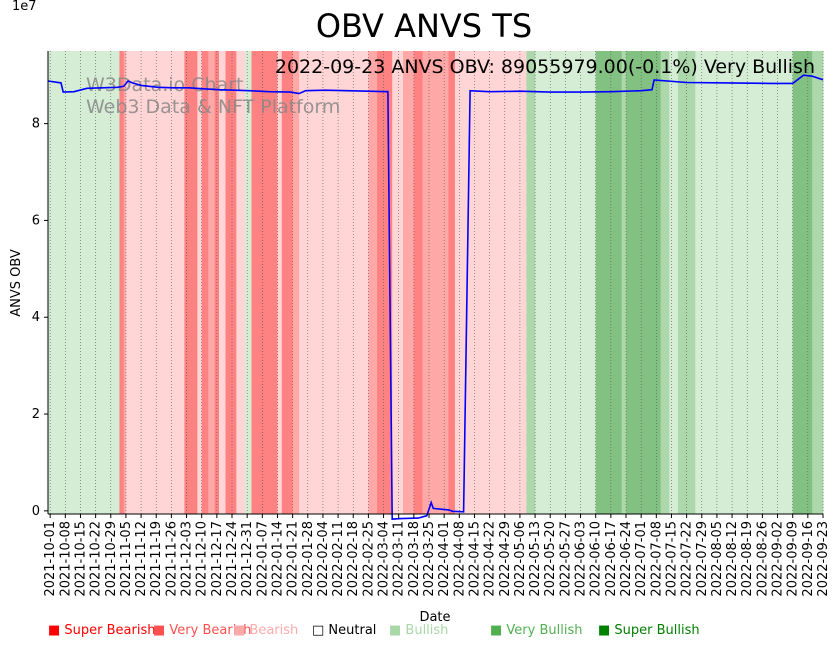 The width and height of the screenshot is (840, 646). Describe the element at coordinates (444, 559) in the screenshot. I see `x-tick-label: 2022-04-01` at that location.